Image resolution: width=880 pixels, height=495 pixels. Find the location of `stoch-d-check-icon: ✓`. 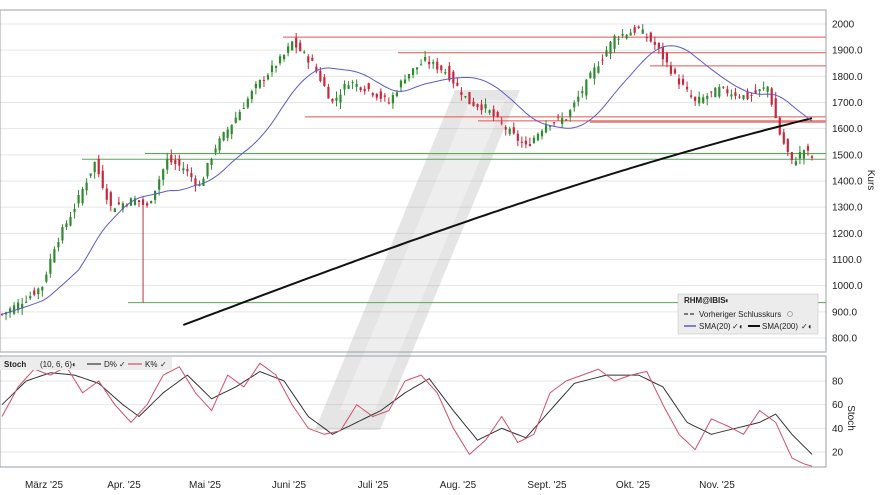

stoch-d-check-icon: ✓ is located at coordinates (122, 364).